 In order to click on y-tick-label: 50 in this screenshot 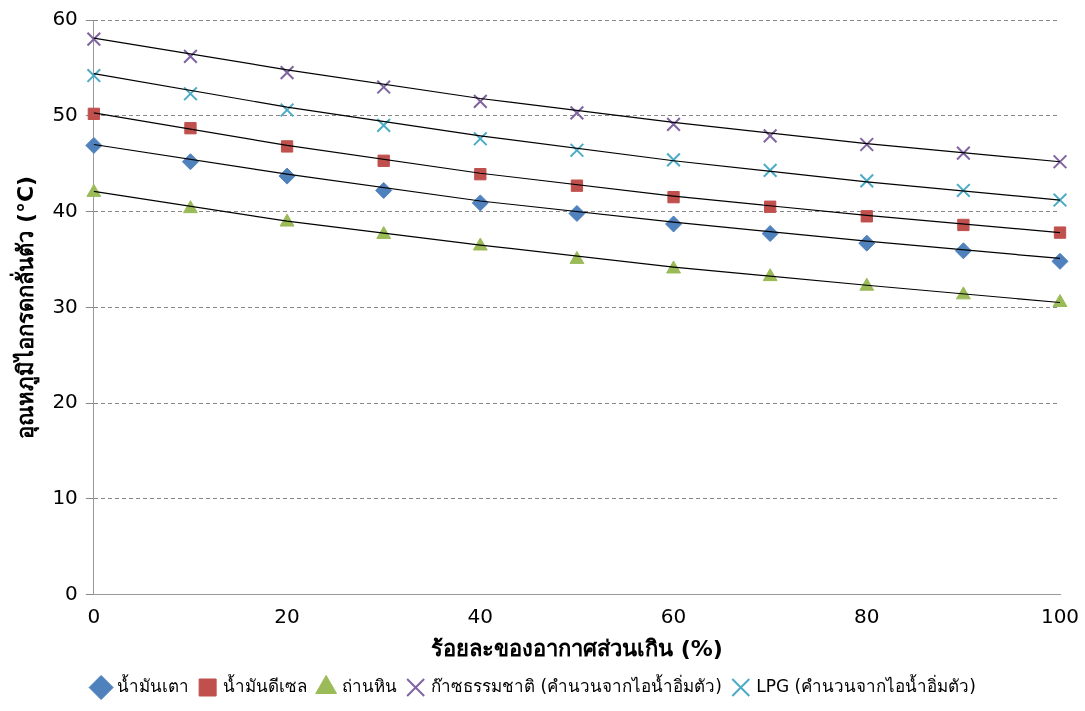, I will do `click(65, 113)`.